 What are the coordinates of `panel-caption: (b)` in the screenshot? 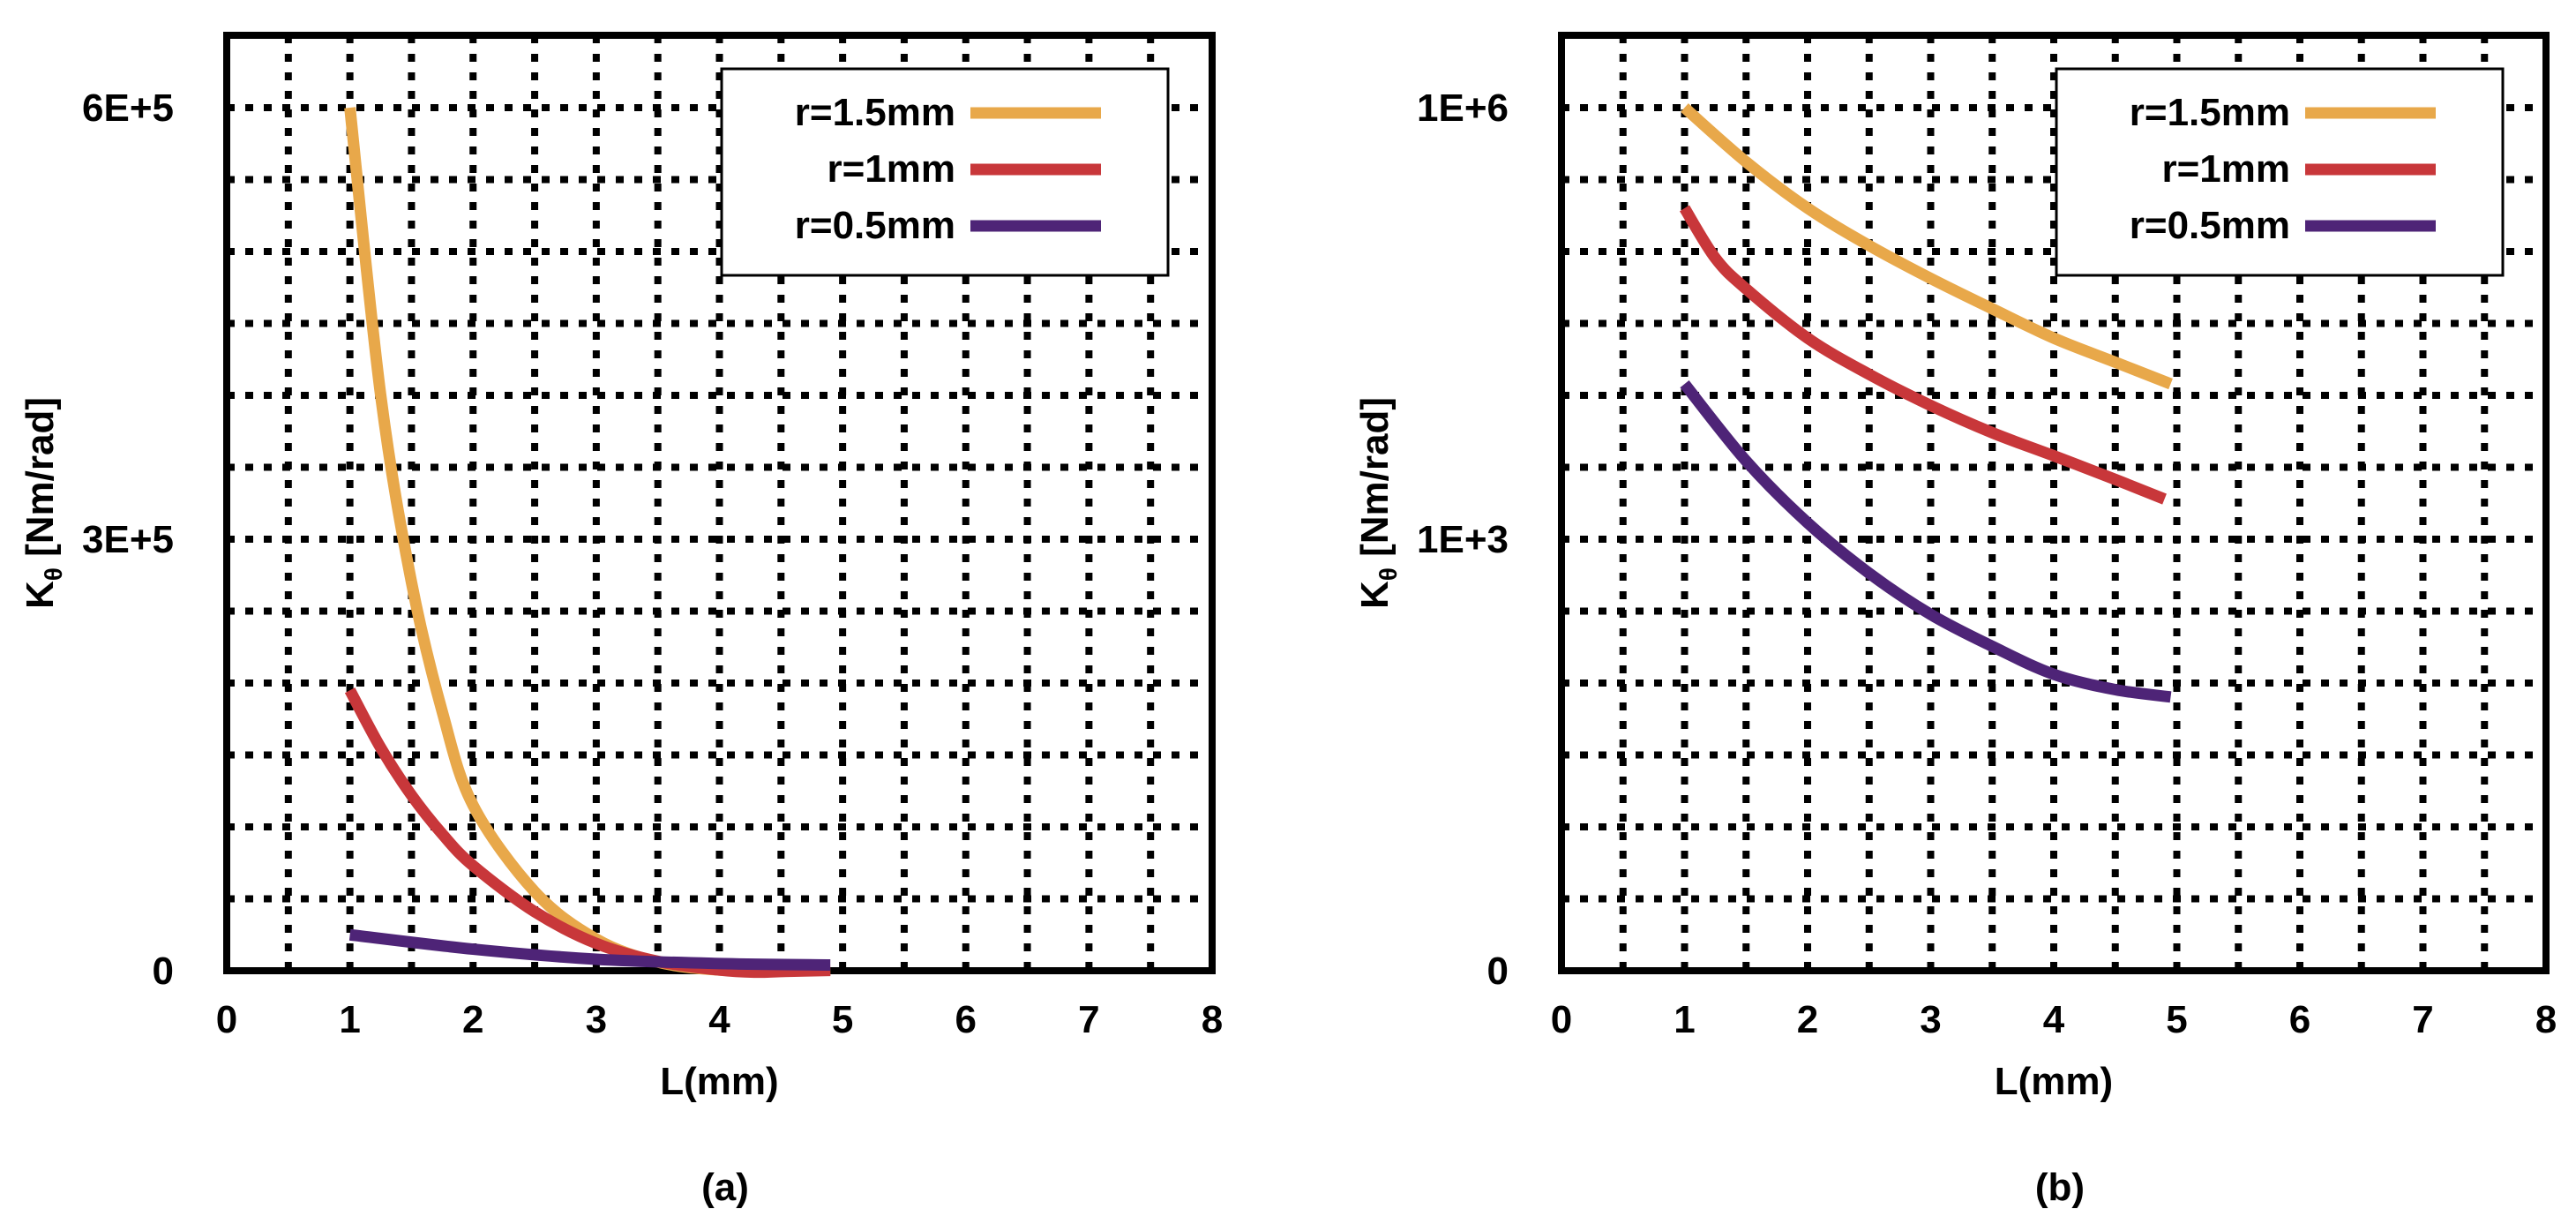 It's located at (2060, 1187).